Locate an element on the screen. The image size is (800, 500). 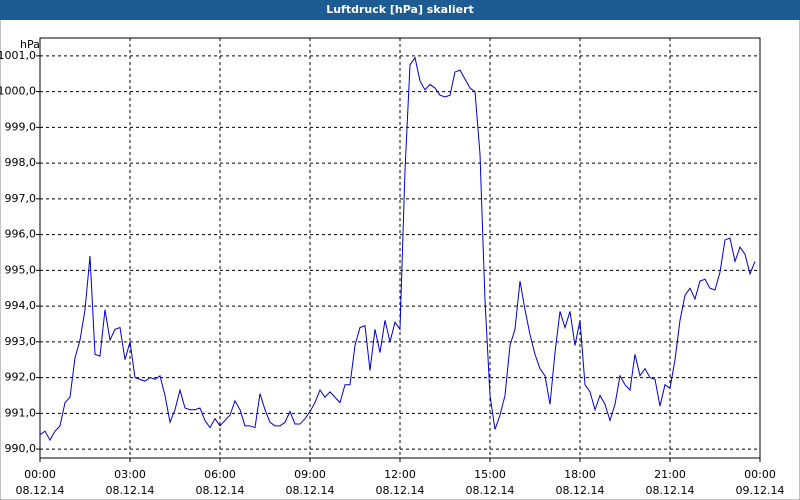
y-tick-label: 993,0 is located at coordinates (21, 341).